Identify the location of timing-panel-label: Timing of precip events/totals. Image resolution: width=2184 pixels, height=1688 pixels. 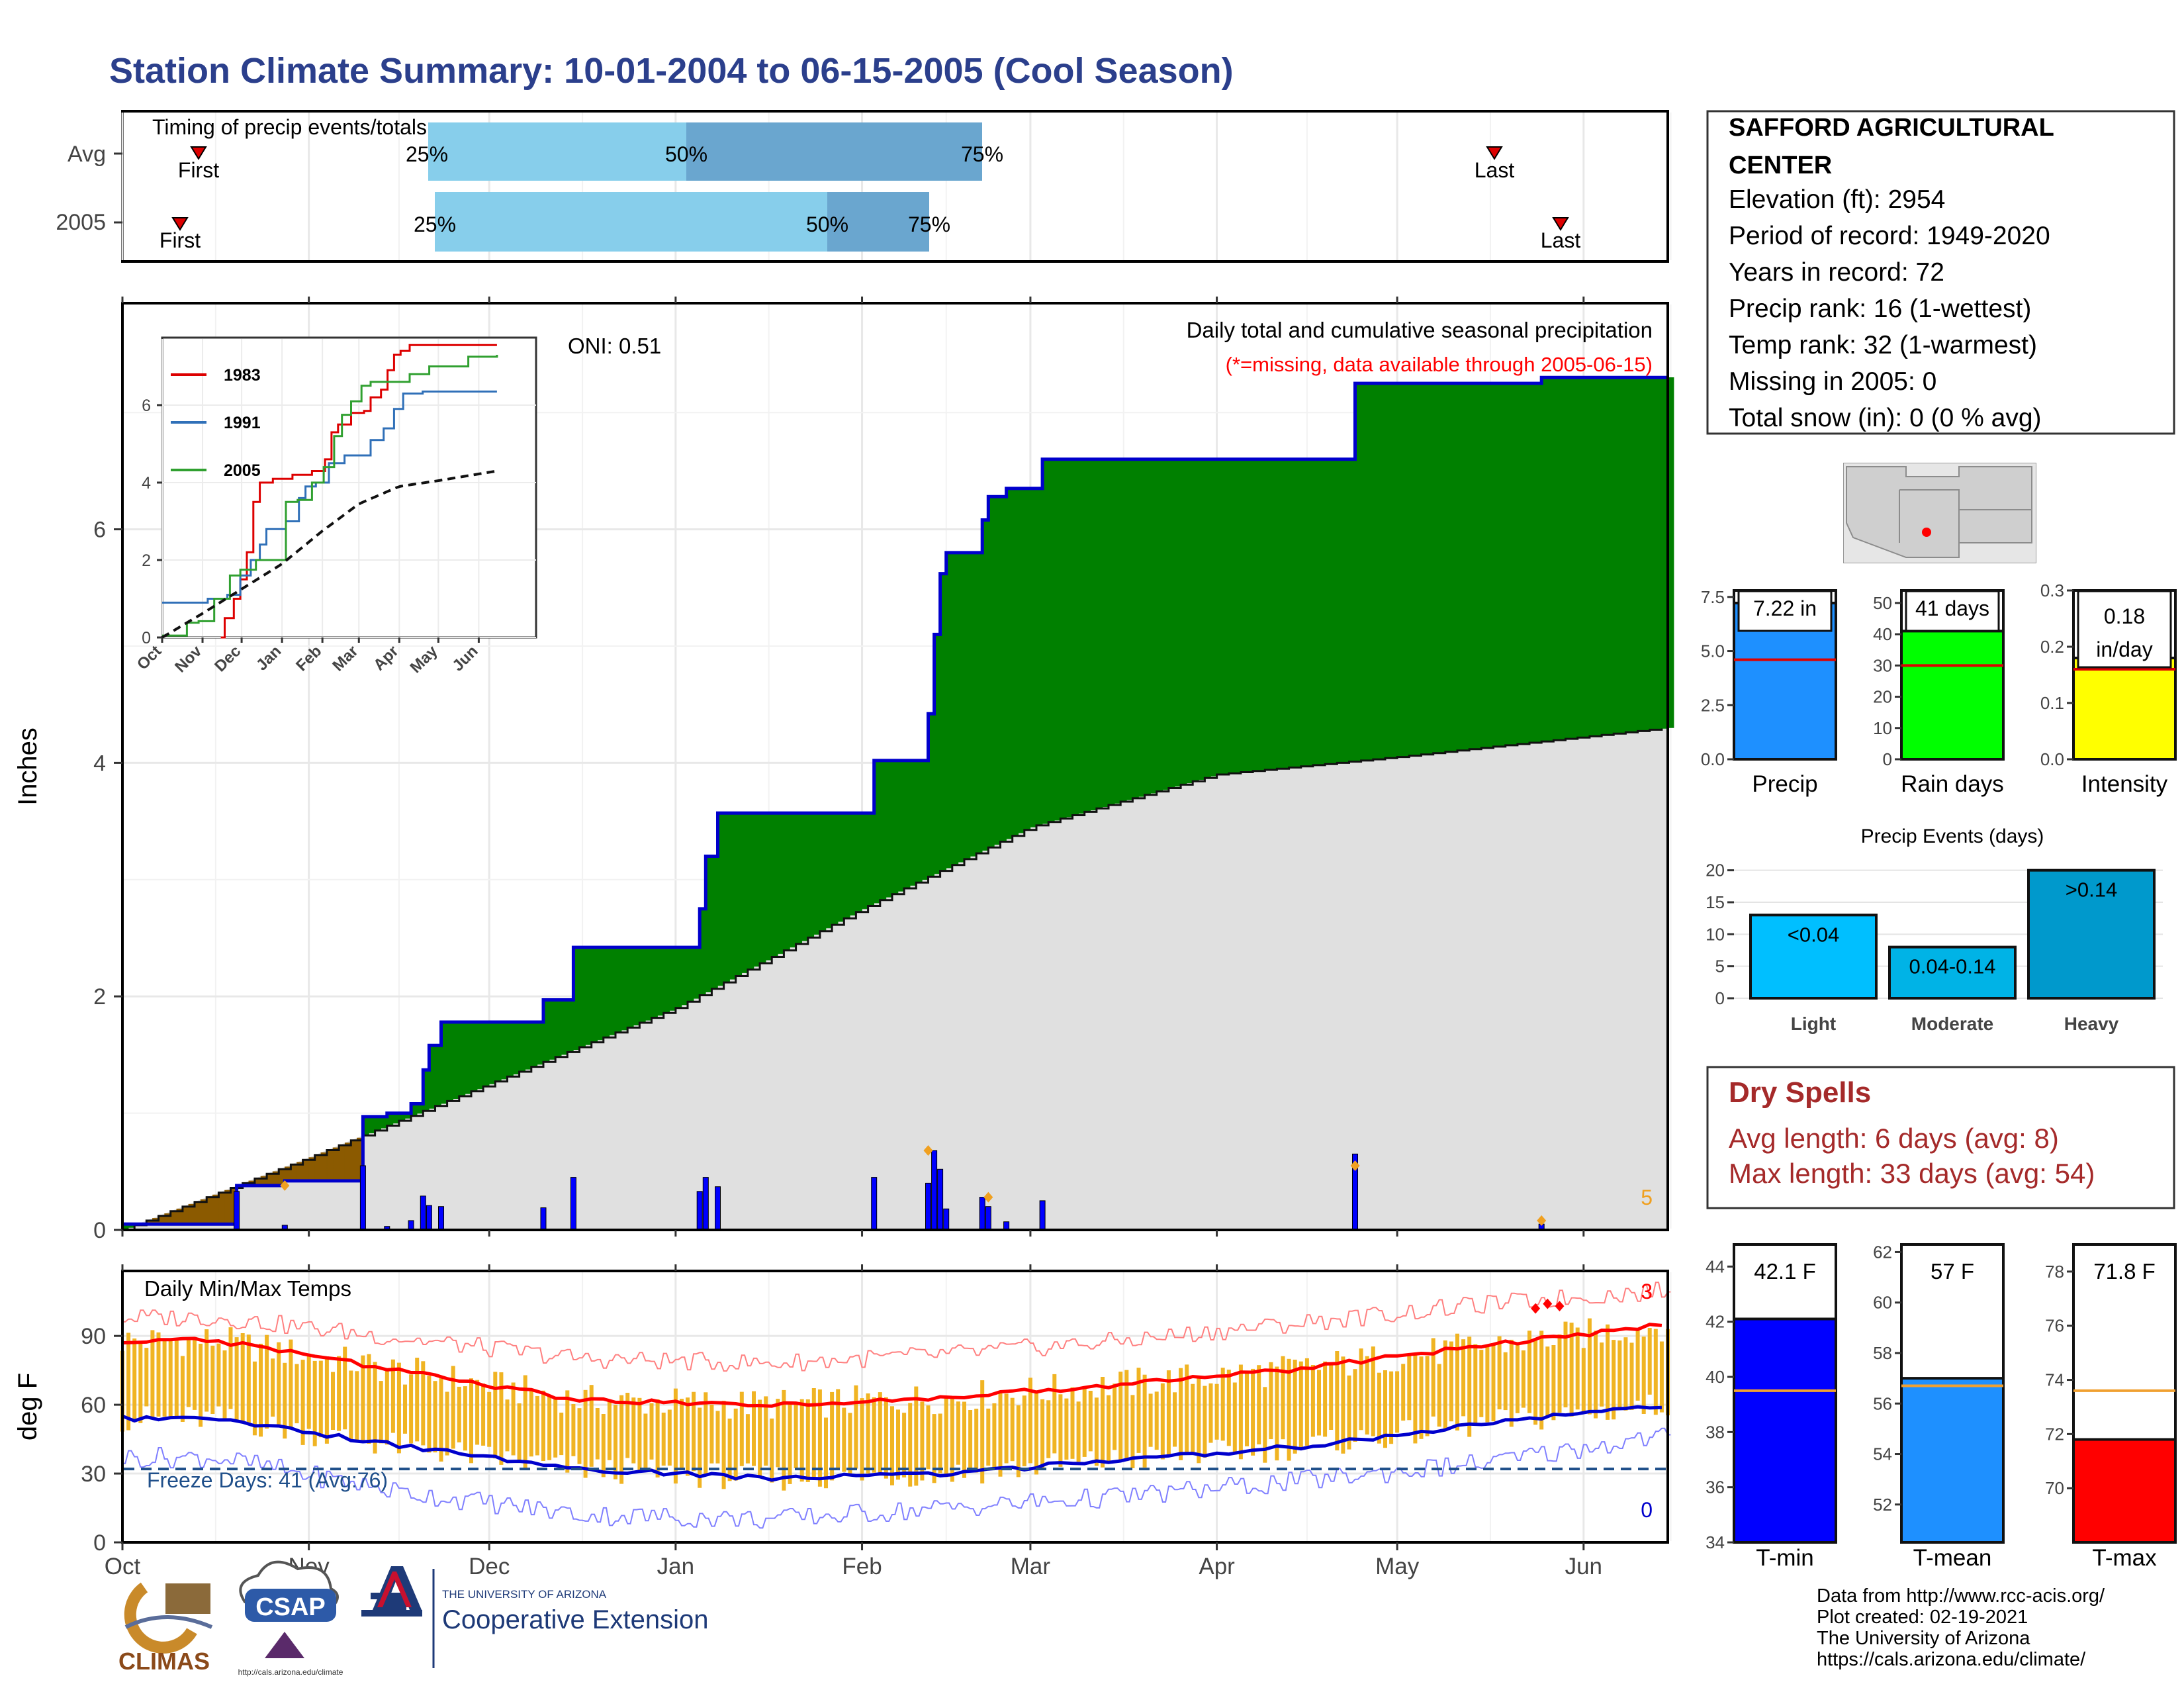
(289, 127).